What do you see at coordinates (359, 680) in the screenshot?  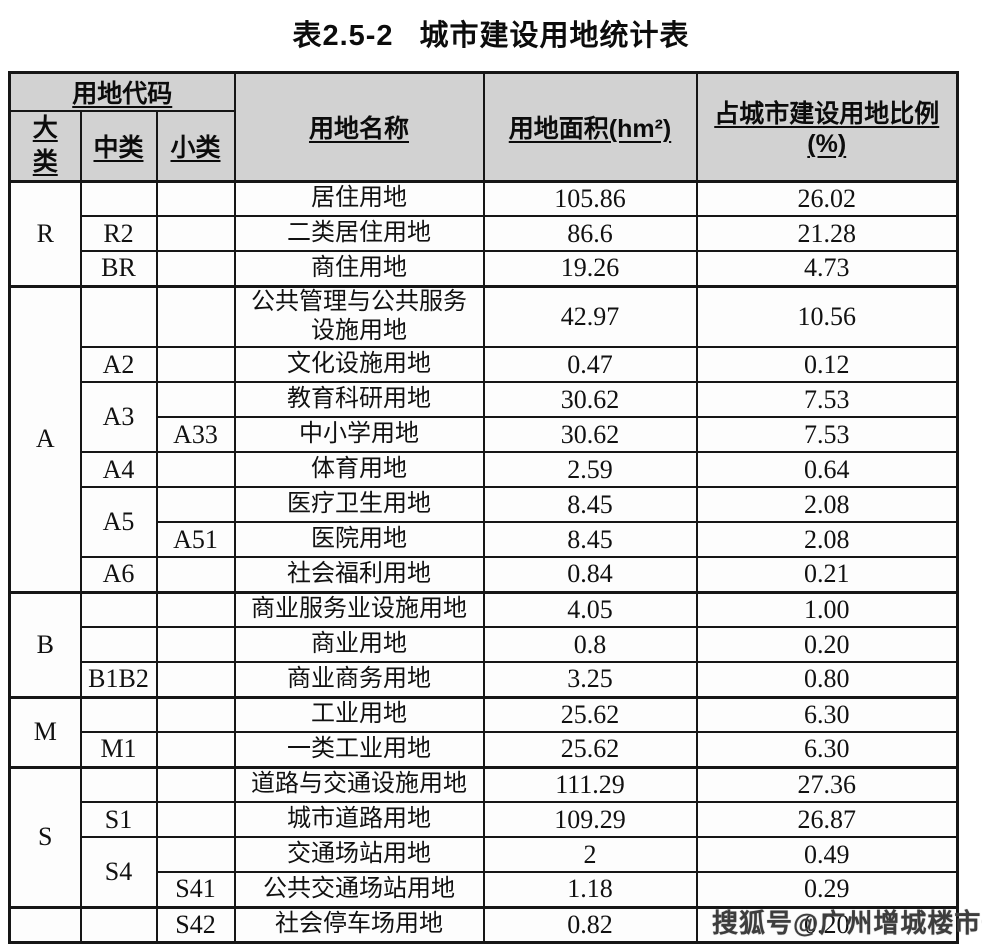 I see `cell-land-name: 商业商务用地` at bounding box center [359, 680].